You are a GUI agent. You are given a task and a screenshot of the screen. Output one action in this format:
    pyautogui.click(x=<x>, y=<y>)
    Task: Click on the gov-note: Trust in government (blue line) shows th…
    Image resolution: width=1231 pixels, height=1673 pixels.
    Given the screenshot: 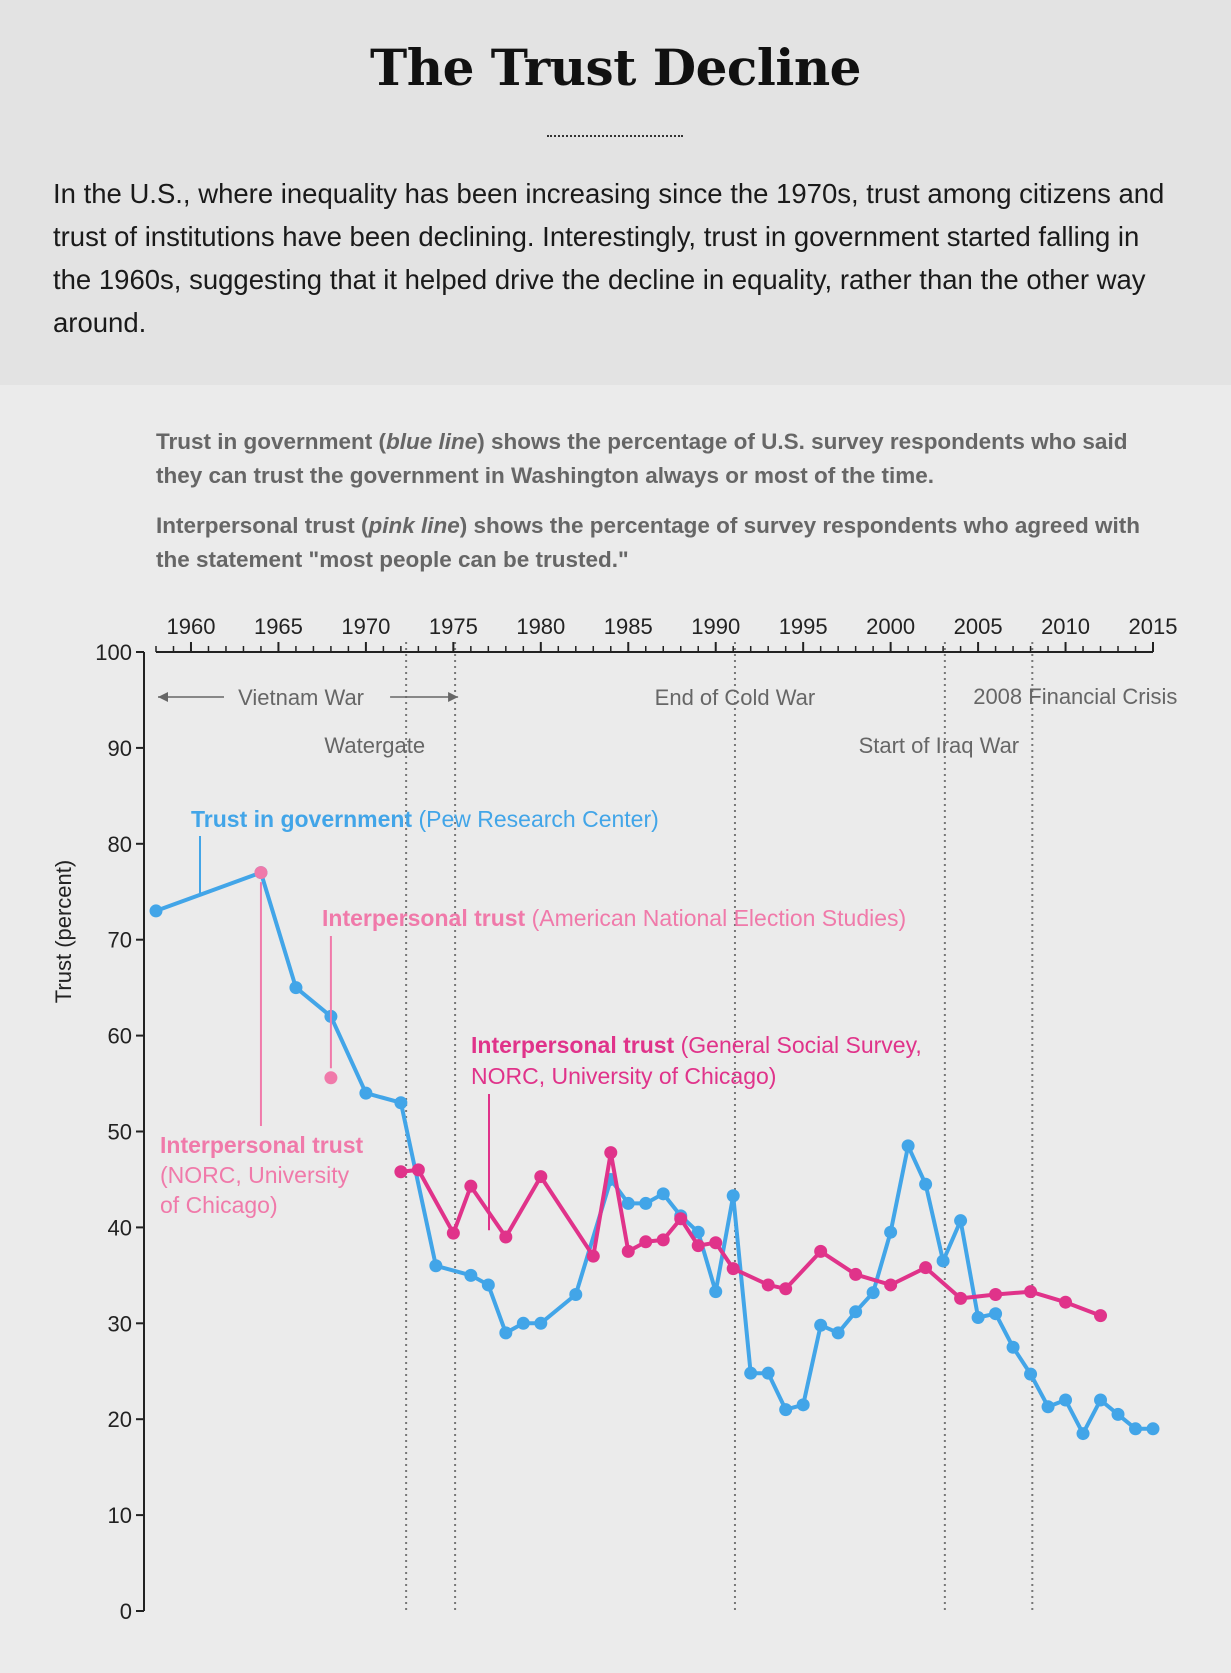 What is the action you would take?
    pyautogui.click(x=656, y=459)
    